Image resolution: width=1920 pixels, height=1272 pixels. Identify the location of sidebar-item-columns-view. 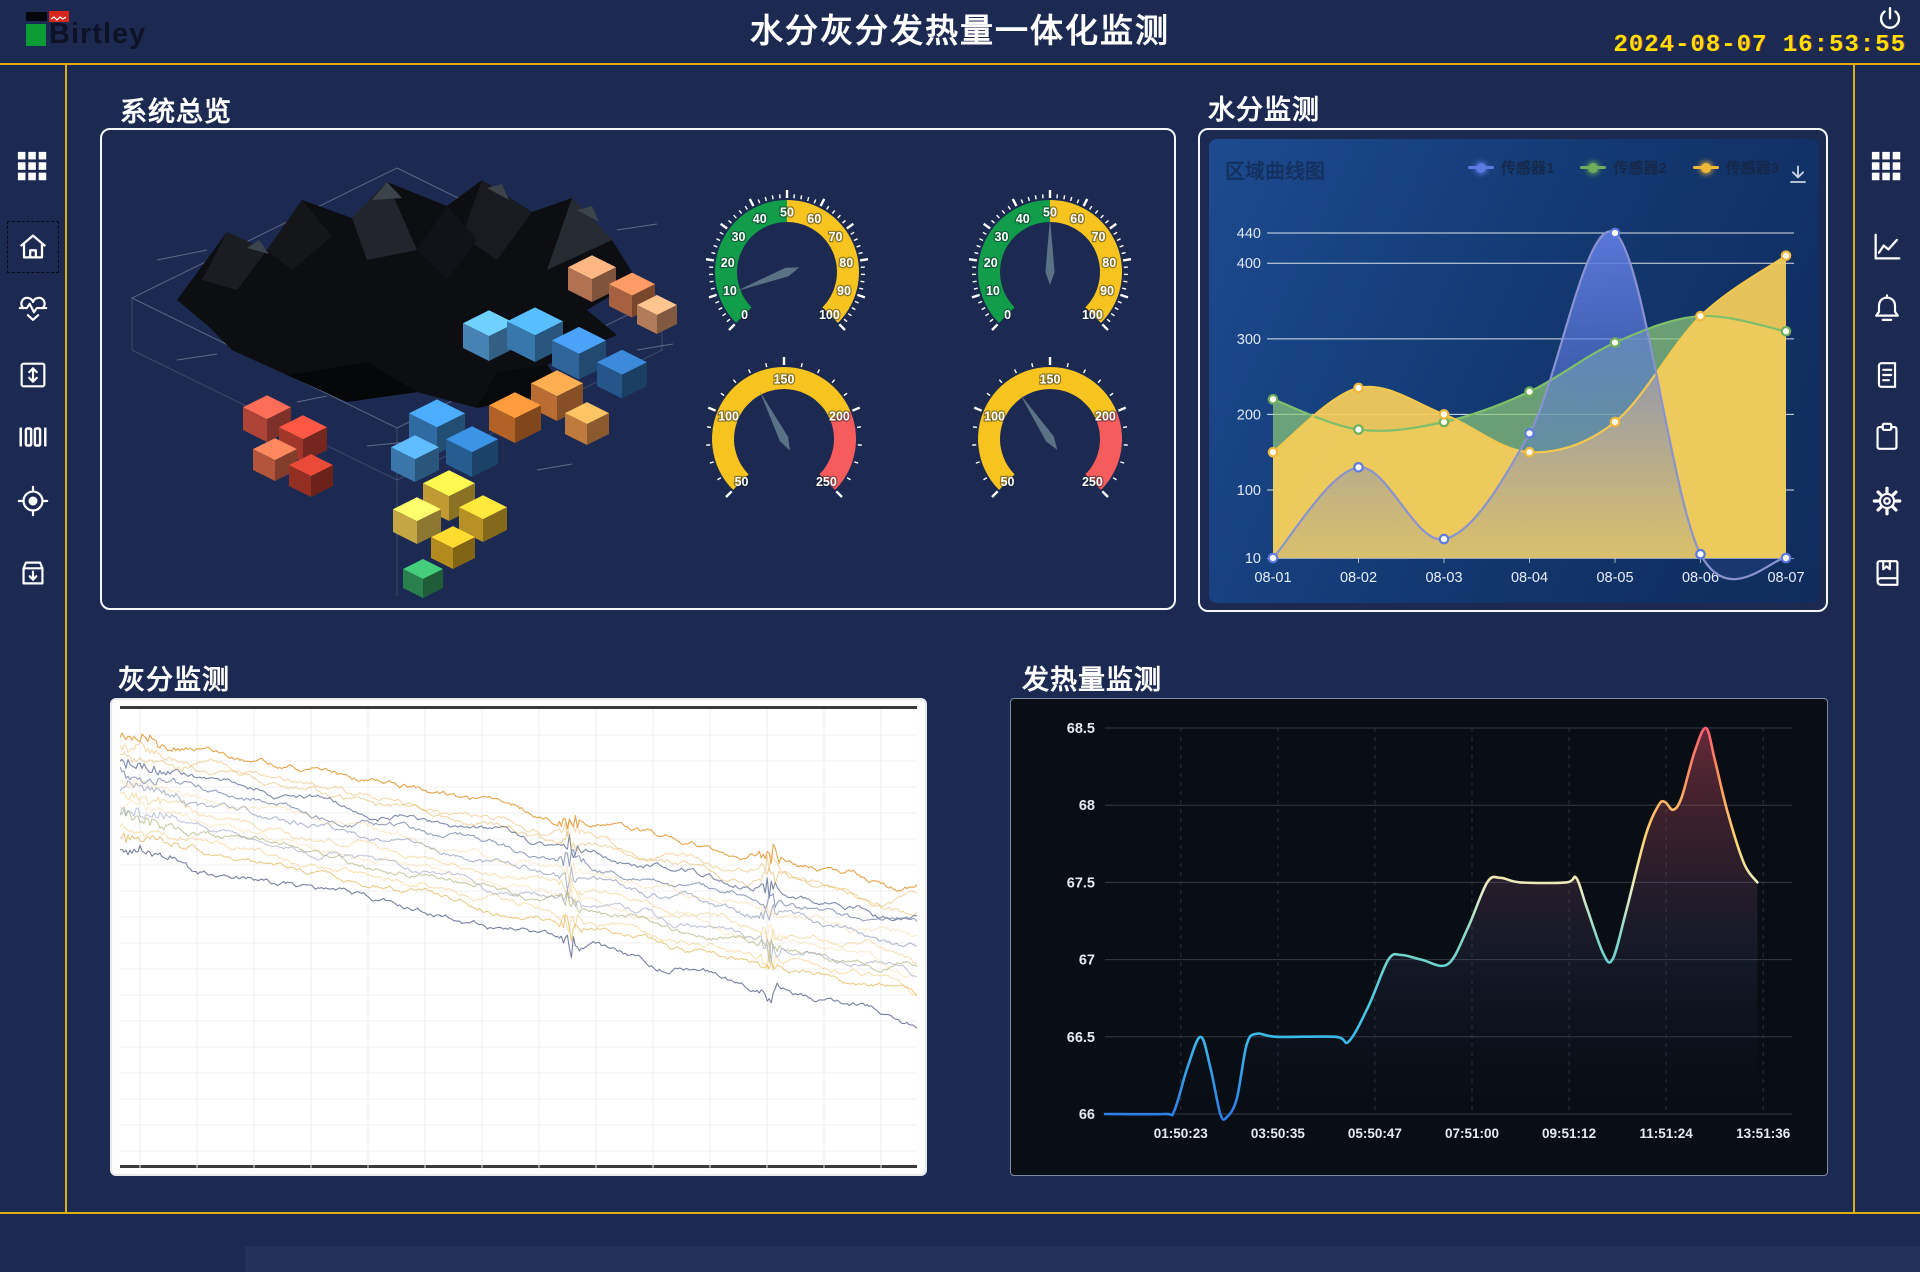
(33, 437).